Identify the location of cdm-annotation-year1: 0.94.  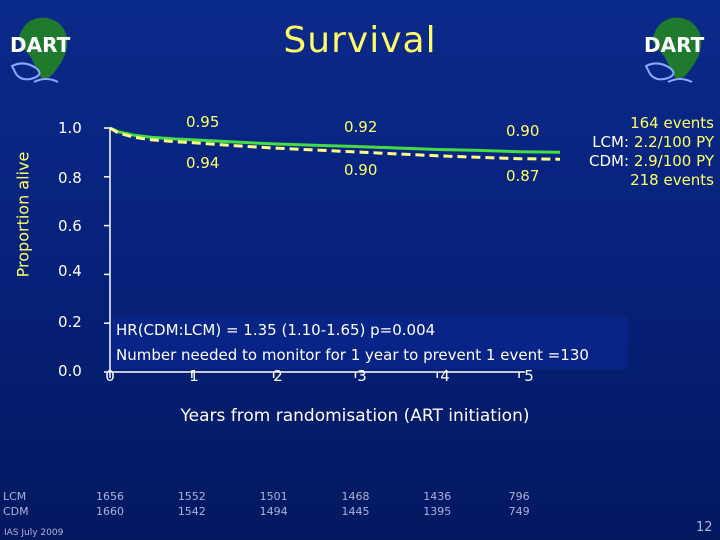
(203, 163).